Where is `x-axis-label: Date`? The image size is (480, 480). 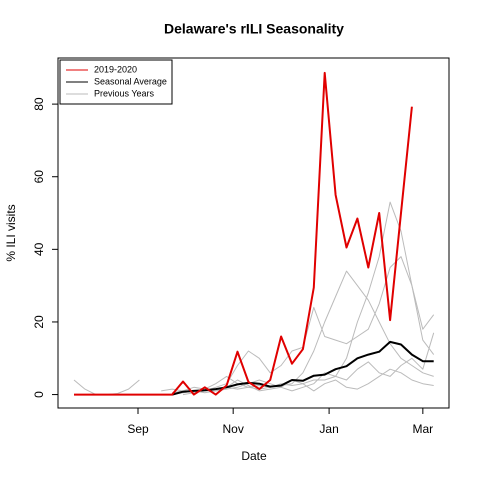 x-axis-label: Date is located at coordinates (254, 456).